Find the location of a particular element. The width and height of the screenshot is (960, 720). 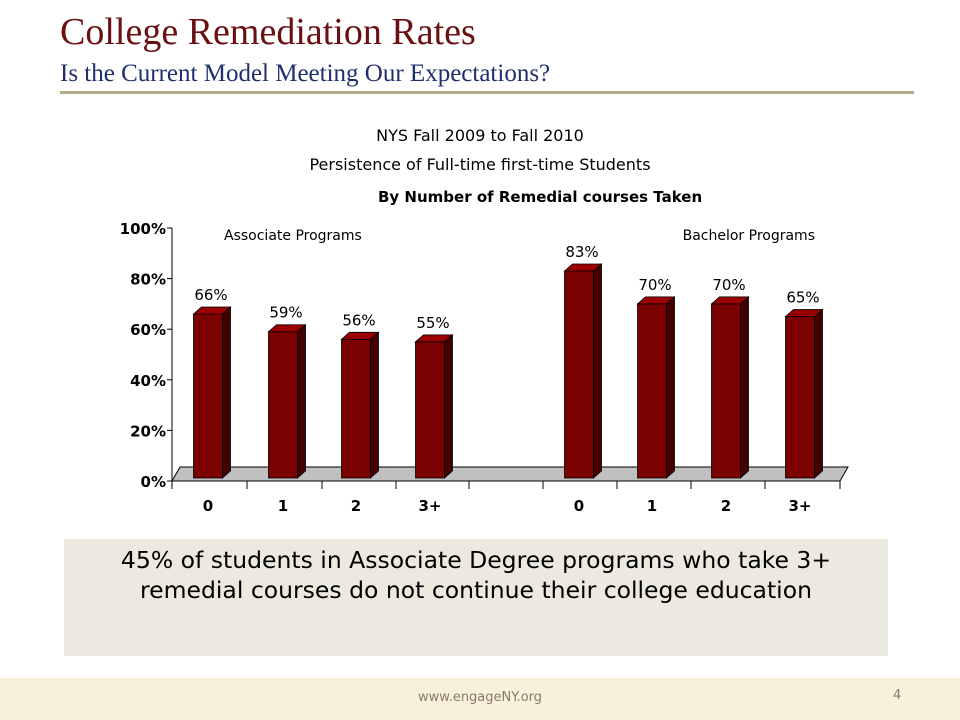

slide-title: College Remediation Rates is located at coordinates (268, 32).